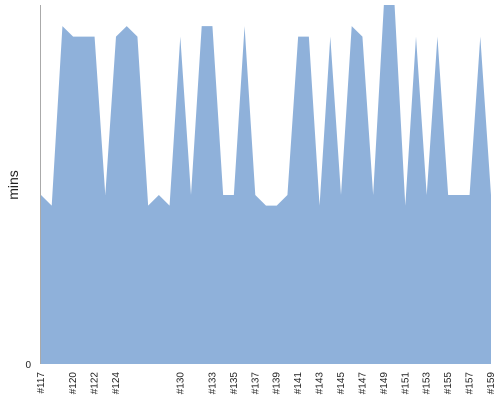 The image size is (500, 400). What do you see at coordinates (255, 383) in the screenshot?
I see `x-tick-label: #137` at bounding box center [255, 383].